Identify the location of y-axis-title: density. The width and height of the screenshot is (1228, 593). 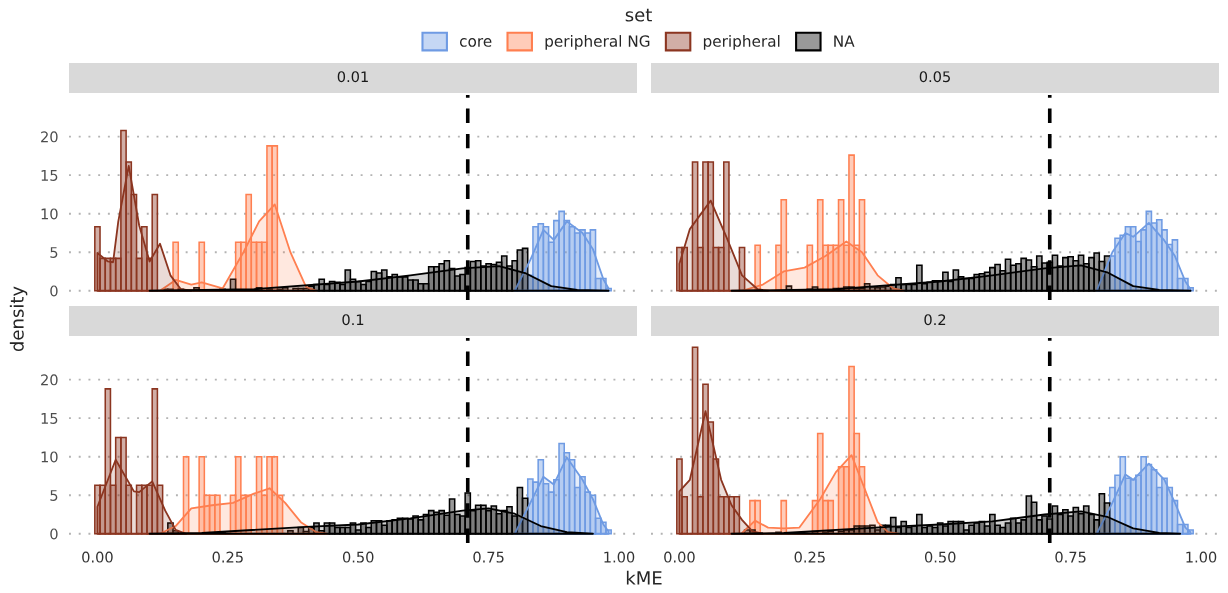
(18, 319).